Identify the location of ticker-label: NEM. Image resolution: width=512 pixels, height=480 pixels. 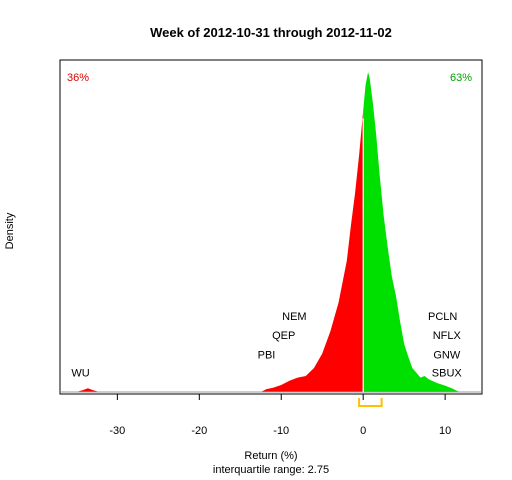
(294, 317).